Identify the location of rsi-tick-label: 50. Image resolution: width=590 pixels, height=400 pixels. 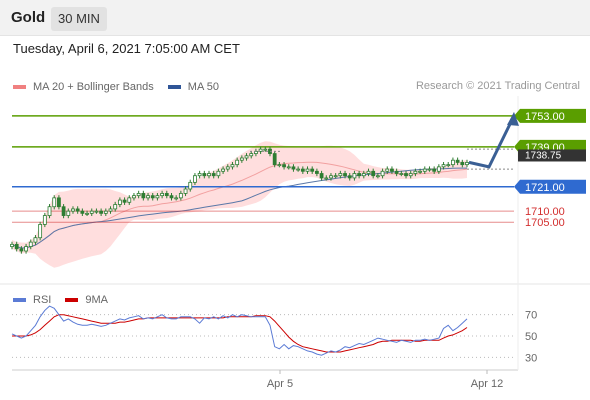
(531, 337).